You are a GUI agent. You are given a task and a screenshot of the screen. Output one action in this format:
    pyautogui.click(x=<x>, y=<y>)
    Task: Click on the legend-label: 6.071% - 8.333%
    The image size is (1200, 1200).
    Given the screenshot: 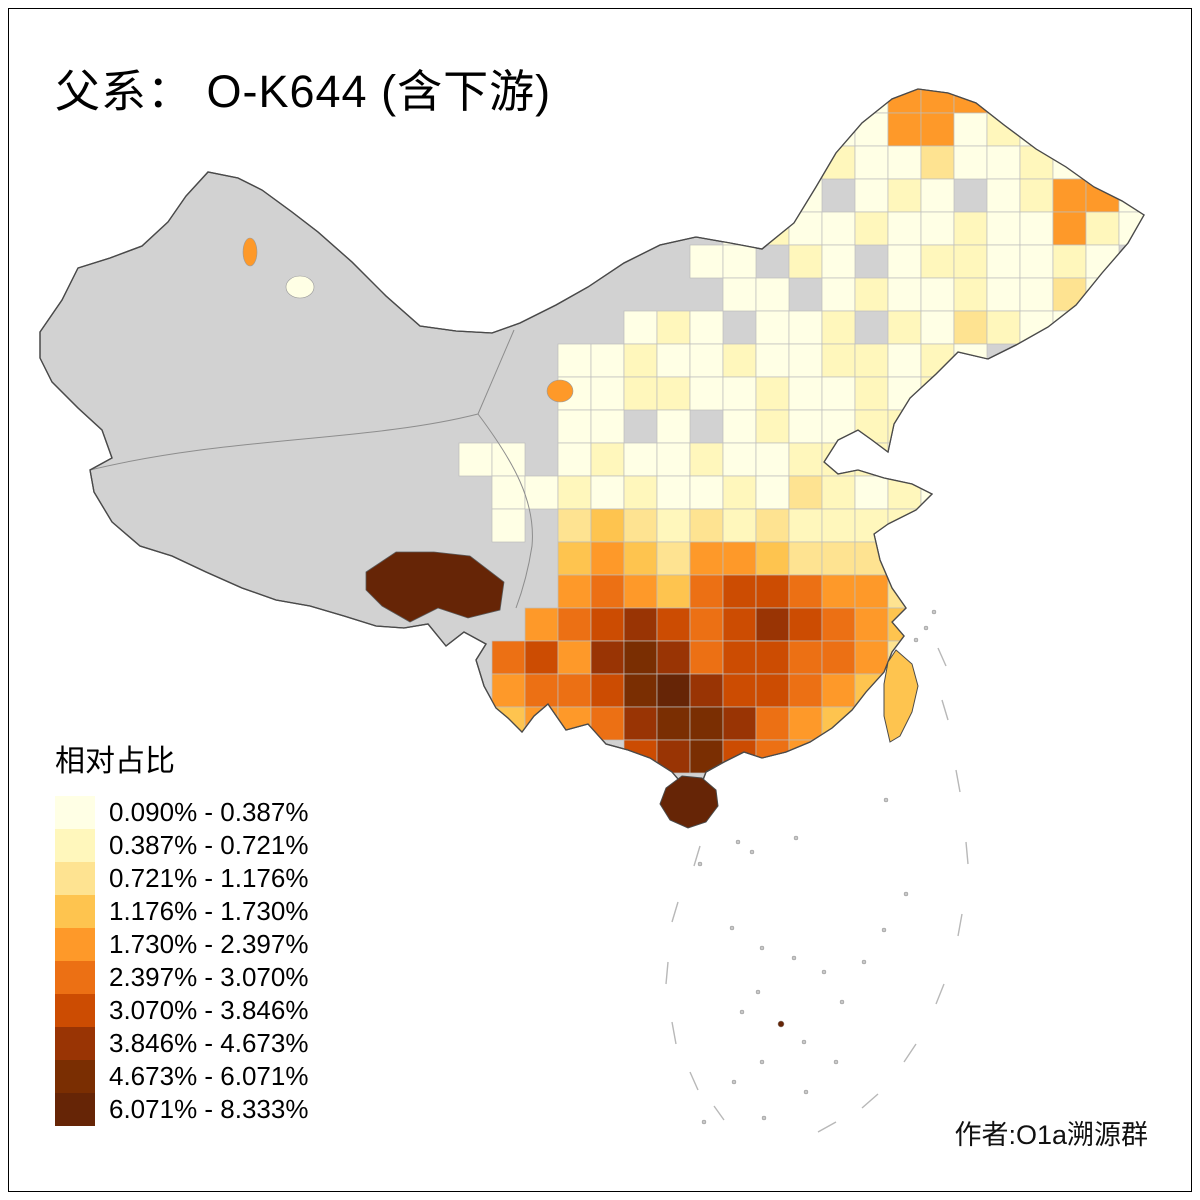 What is the action you would take?
    pyautogui.click(x=209, y=1109)
    